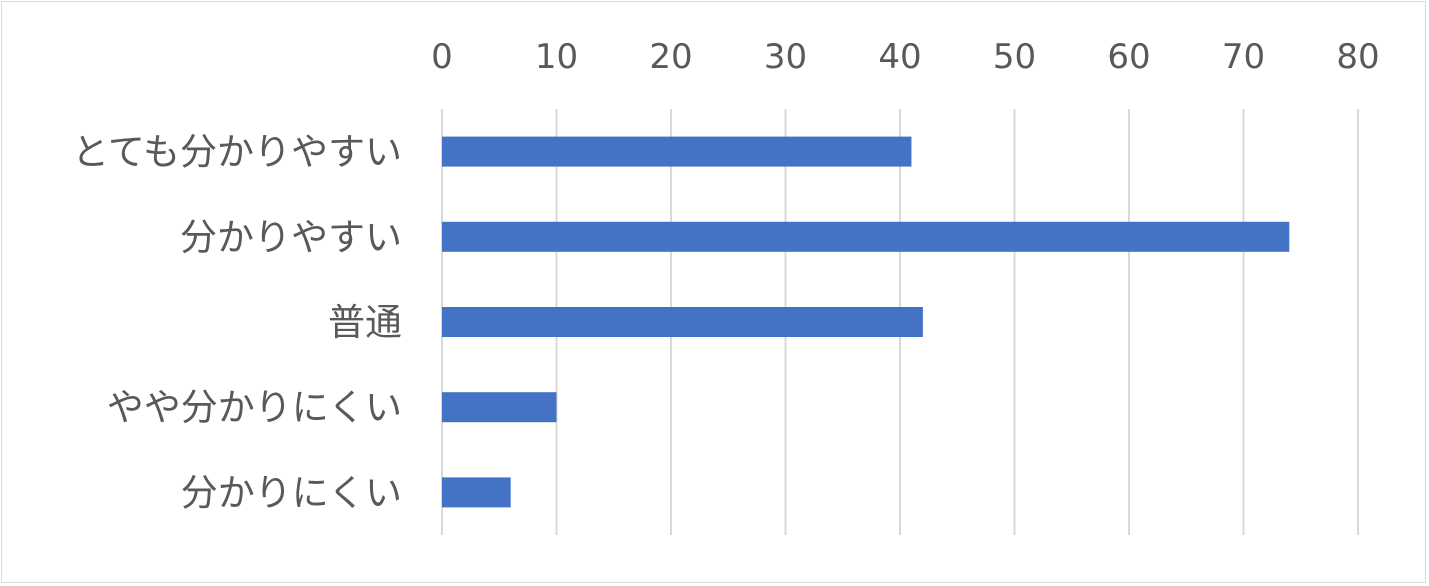 The height and width of the screenshot is (586, 1429). What do you see at coordinates (785, 57) in the screenshot?
I see `x-tick-label-30: 30` at bounding box center [785, 57].